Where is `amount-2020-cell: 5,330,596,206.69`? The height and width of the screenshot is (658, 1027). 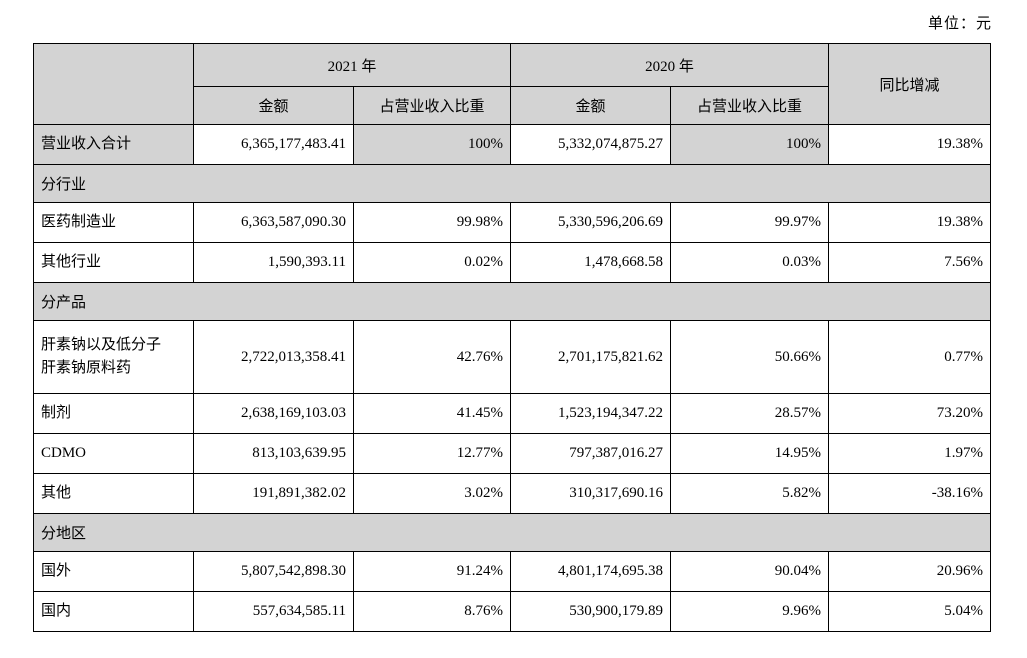 amount-2020-cell: 5,330,596,206.69 is located at coordinates (591, 222).